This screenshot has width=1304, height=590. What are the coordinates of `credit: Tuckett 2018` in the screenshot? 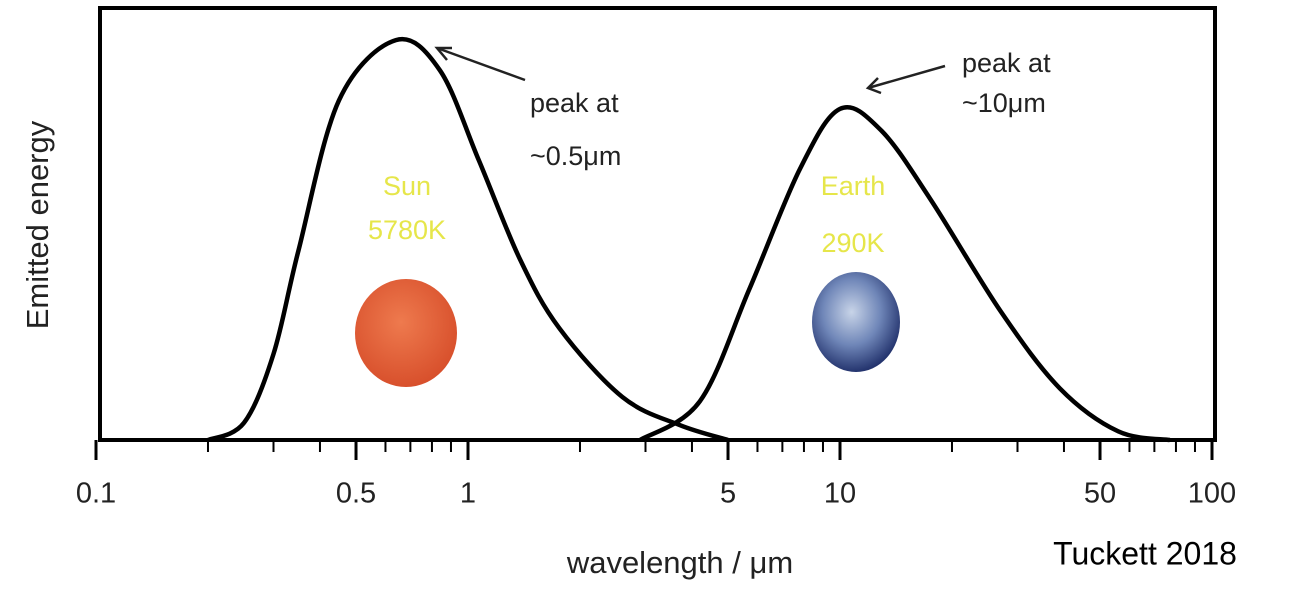 It's located at (1145, 553).